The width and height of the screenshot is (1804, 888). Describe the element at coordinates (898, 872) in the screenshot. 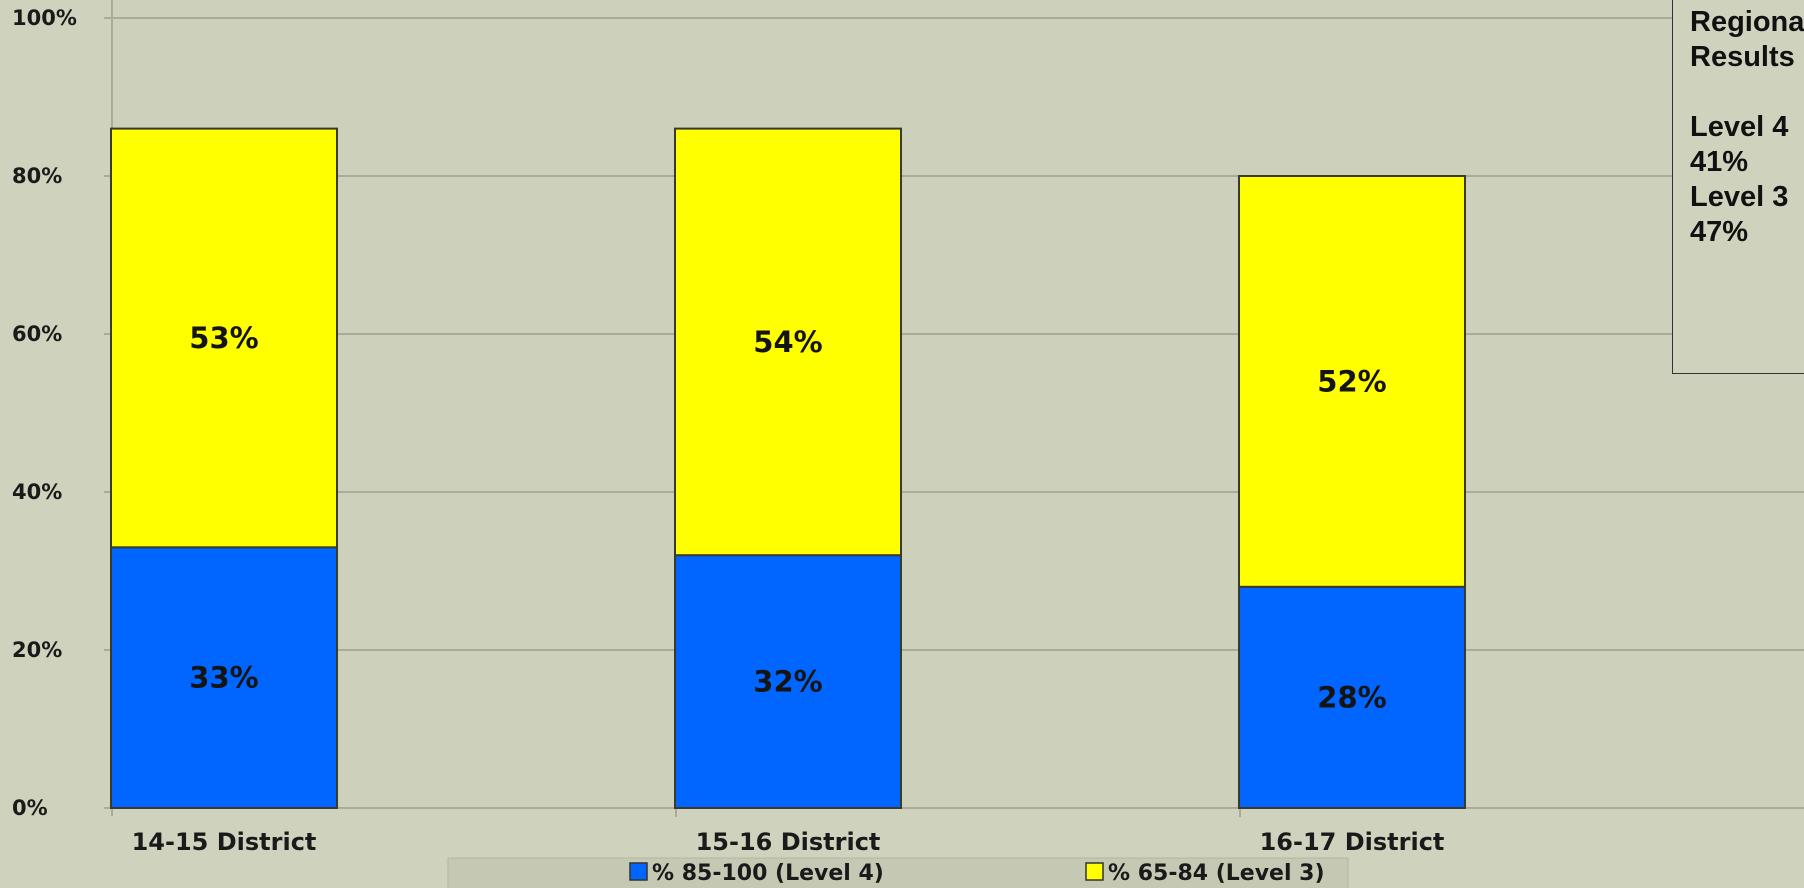

I see `legend-box` at that location.